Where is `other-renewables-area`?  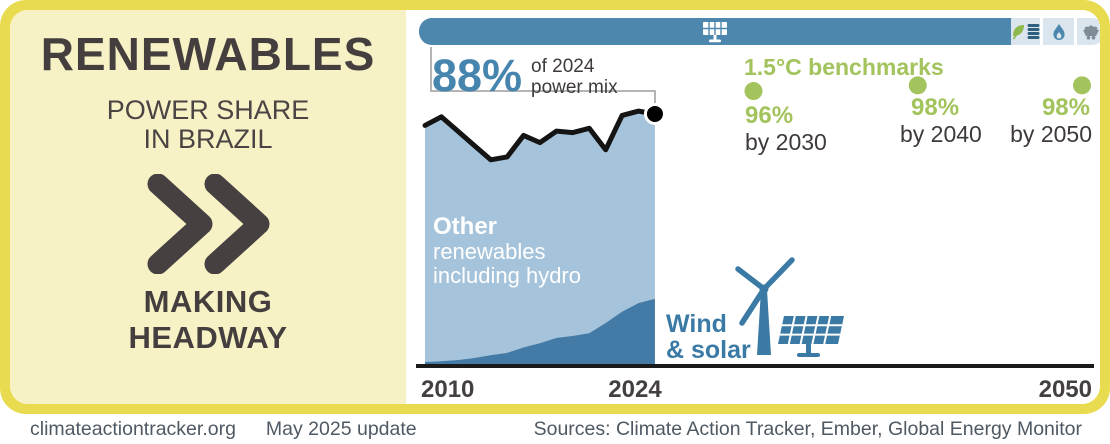 other-renewables-area is located at coordinates (540, 236).